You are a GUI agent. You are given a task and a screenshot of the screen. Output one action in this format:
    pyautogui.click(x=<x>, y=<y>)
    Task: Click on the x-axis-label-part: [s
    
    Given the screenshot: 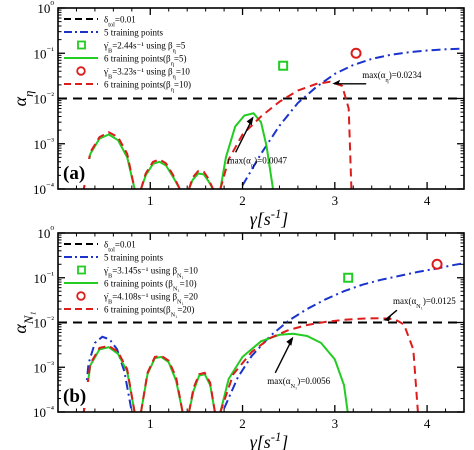 What is the action you would take?
    pyautogui.click(x=264, y=441)
    